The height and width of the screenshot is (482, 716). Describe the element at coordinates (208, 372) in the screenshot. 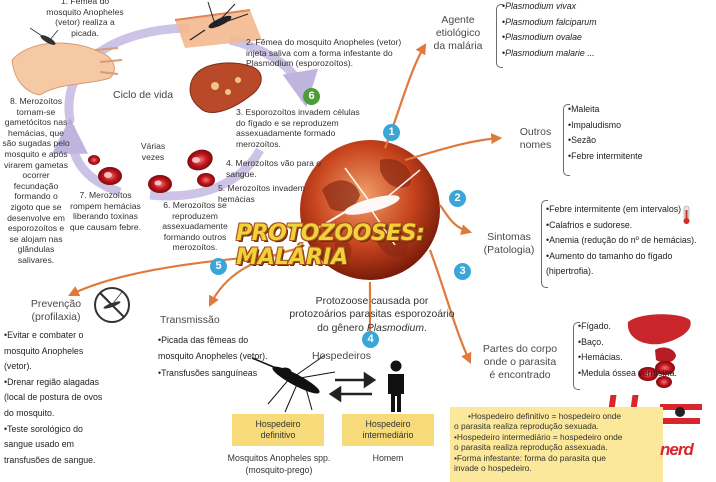

I see `transmissao-item: •Transfusões sanguíneas` at that location.